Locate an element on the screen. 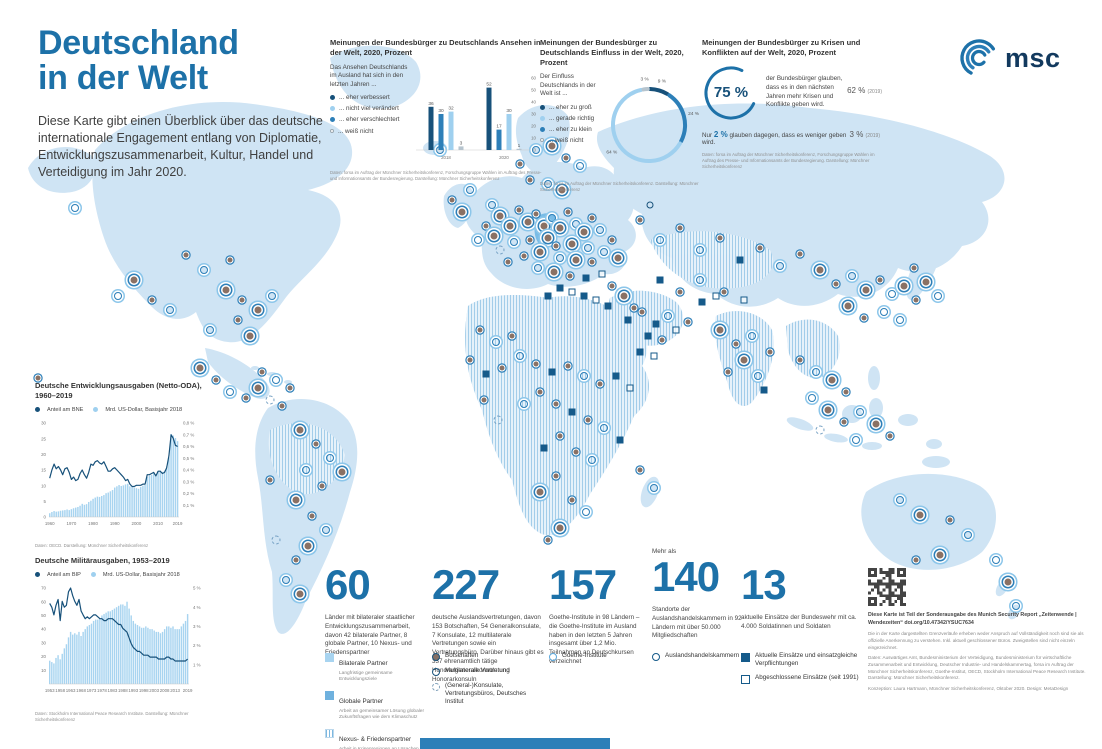 Image resolution: width=1102 pixels, height=749 pixels. legend-item: Multilaterale Vertretung is located at coordinates (488, 671).